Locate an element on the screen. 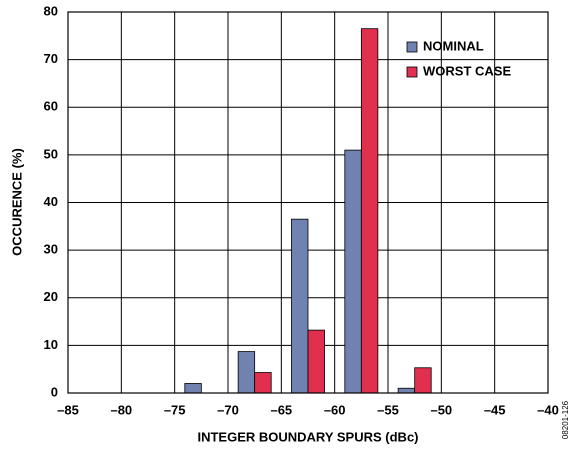 This screenshot has height=453, width=574. legend-label: WORST CASE is located at coordinates (467, 70).